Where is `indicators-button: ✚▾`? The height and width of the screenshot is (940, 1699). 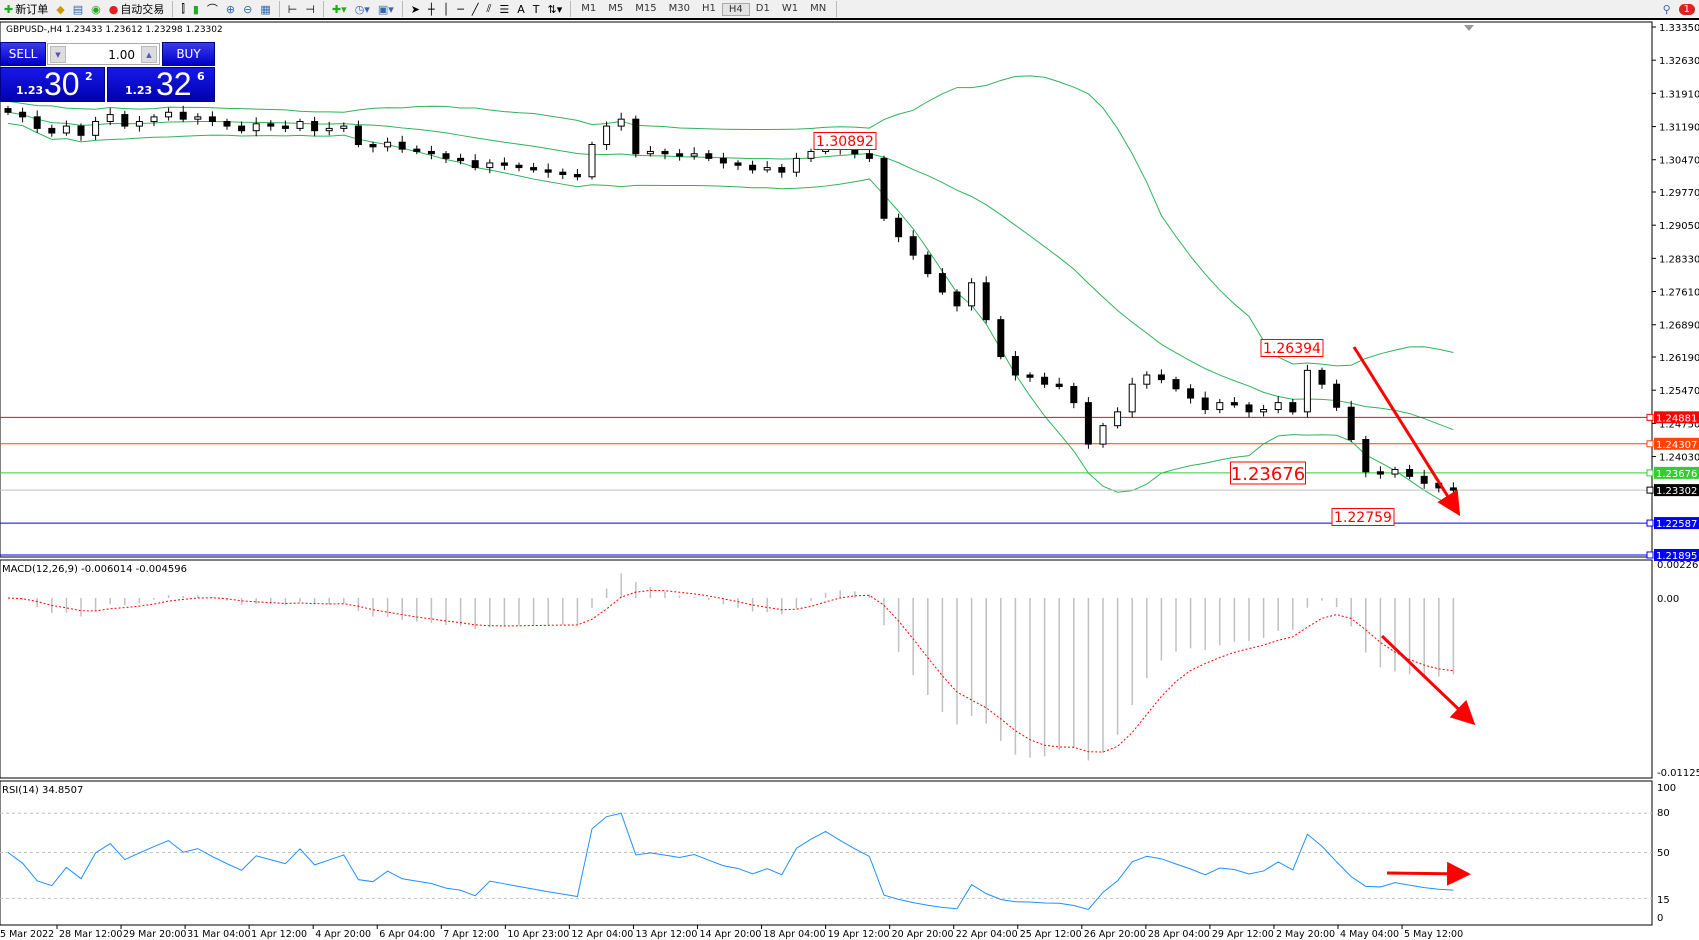
indicators-button: ✚▾ is located at coordinates (339, 9).